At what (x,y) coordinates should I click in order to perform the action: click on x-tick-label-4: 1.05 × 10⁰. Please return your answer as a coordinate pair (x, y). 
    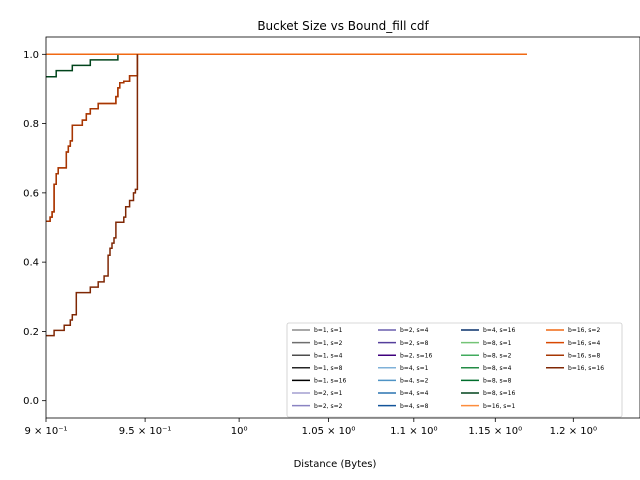
    Looking at the image, I should click on (329, 431).